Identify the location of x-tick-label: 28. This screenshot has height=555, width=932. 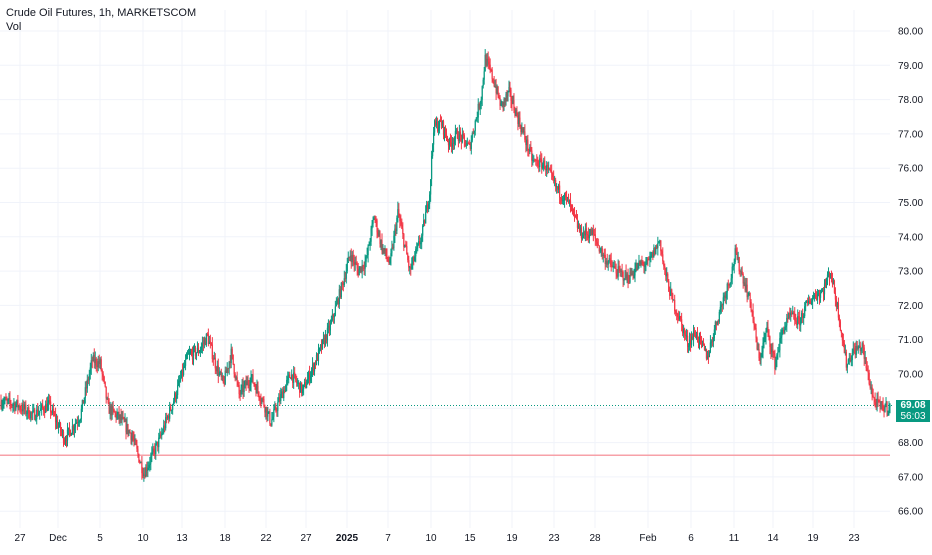
(595, 538).